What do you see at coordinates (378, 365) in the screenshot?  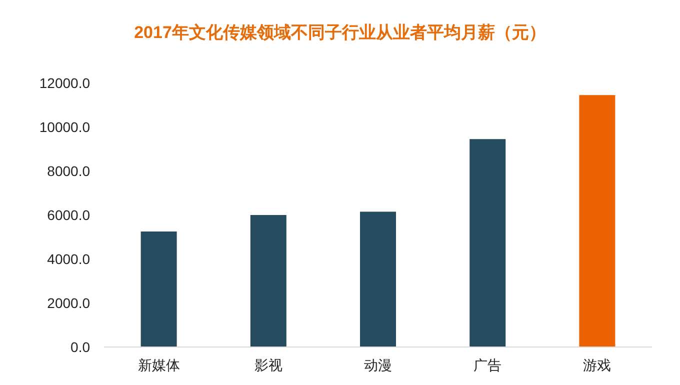 I see `x-tick-label: 动漫` at bounding box center [378, 365].